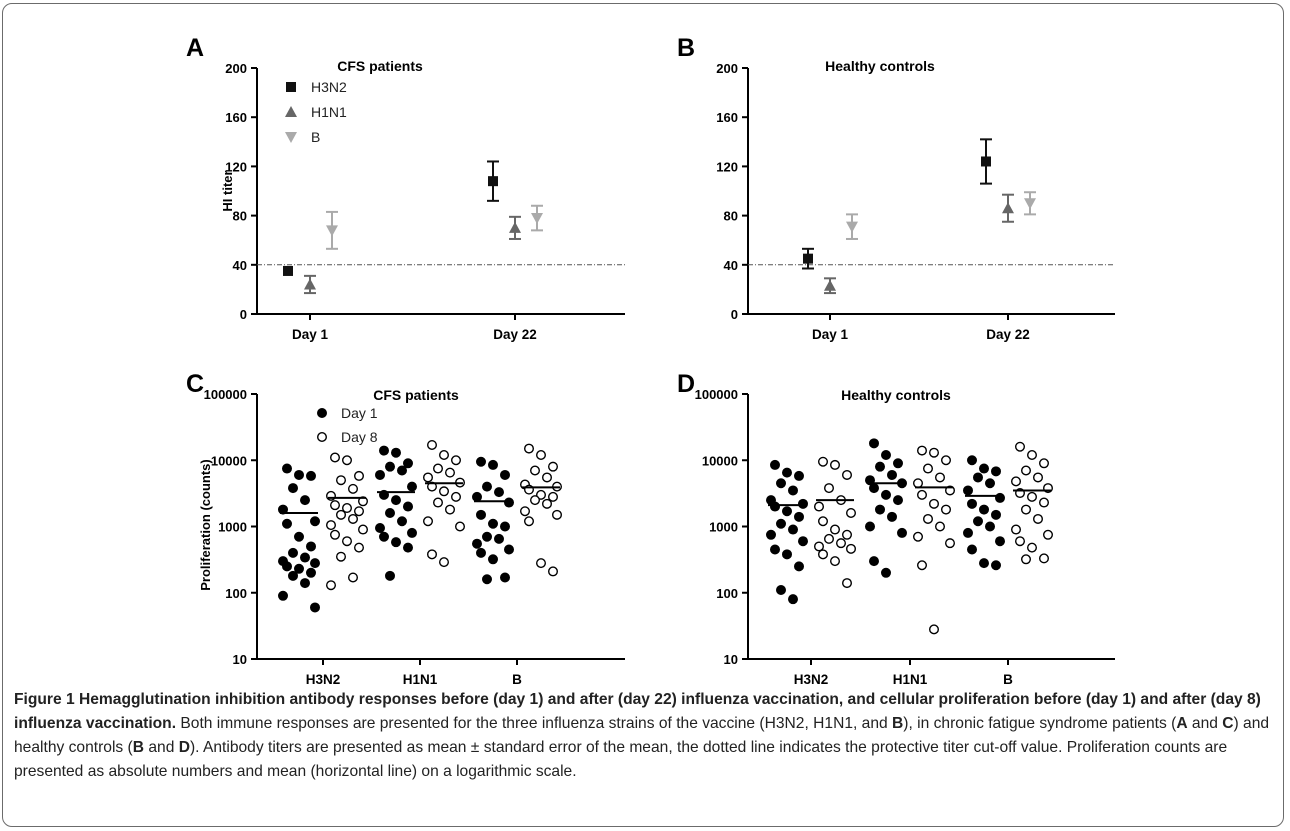 The width and height of the screenshot is (1290, 831). I want to click on panel-title: Healthy controls, so click(896, 395).